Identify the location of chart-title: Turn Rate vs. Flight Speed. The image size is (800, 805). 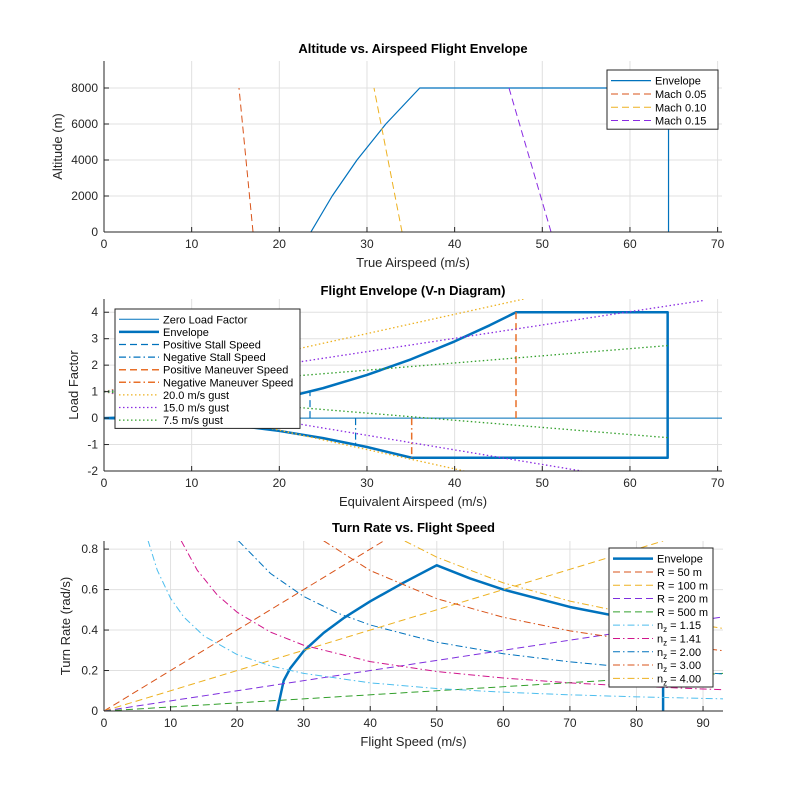
(413, 527).